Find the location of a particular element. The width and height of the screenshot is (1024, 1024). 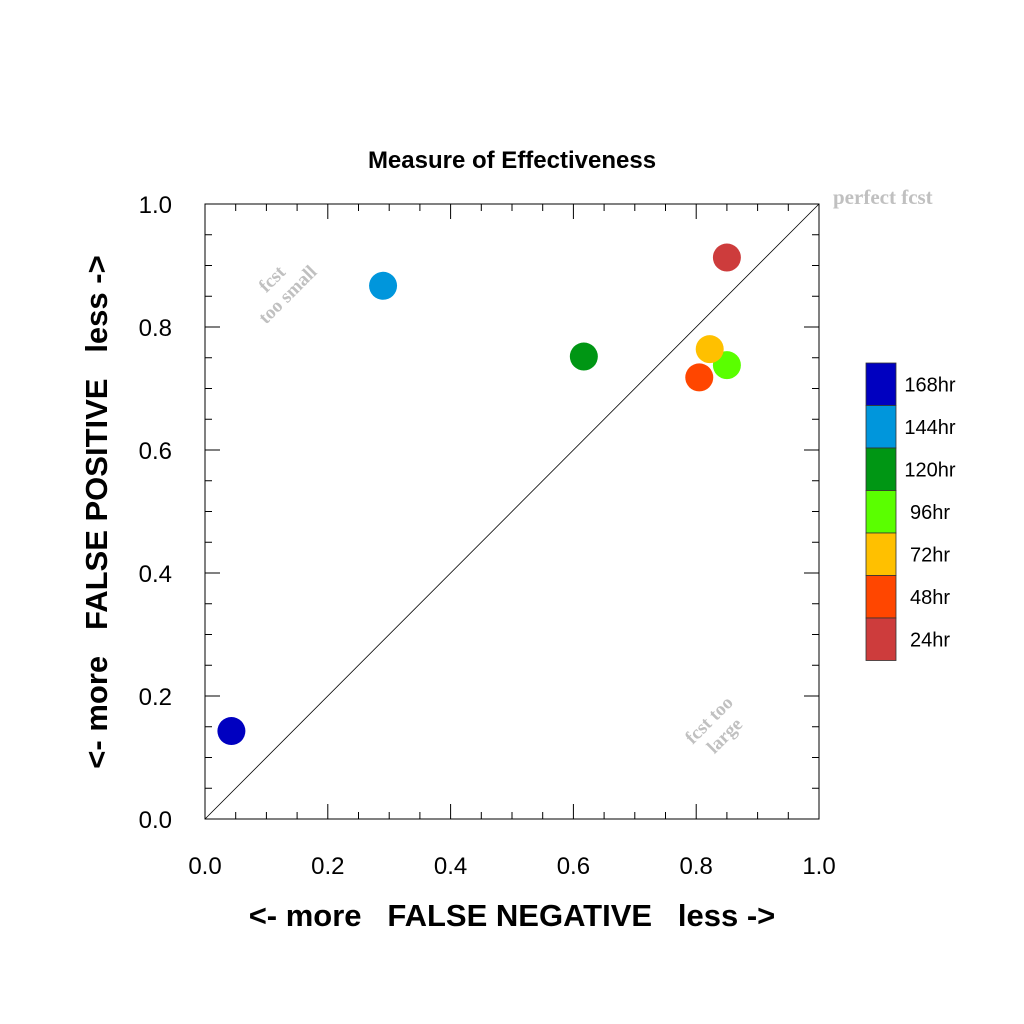

point-72hr is located at coordinates (709, 349).